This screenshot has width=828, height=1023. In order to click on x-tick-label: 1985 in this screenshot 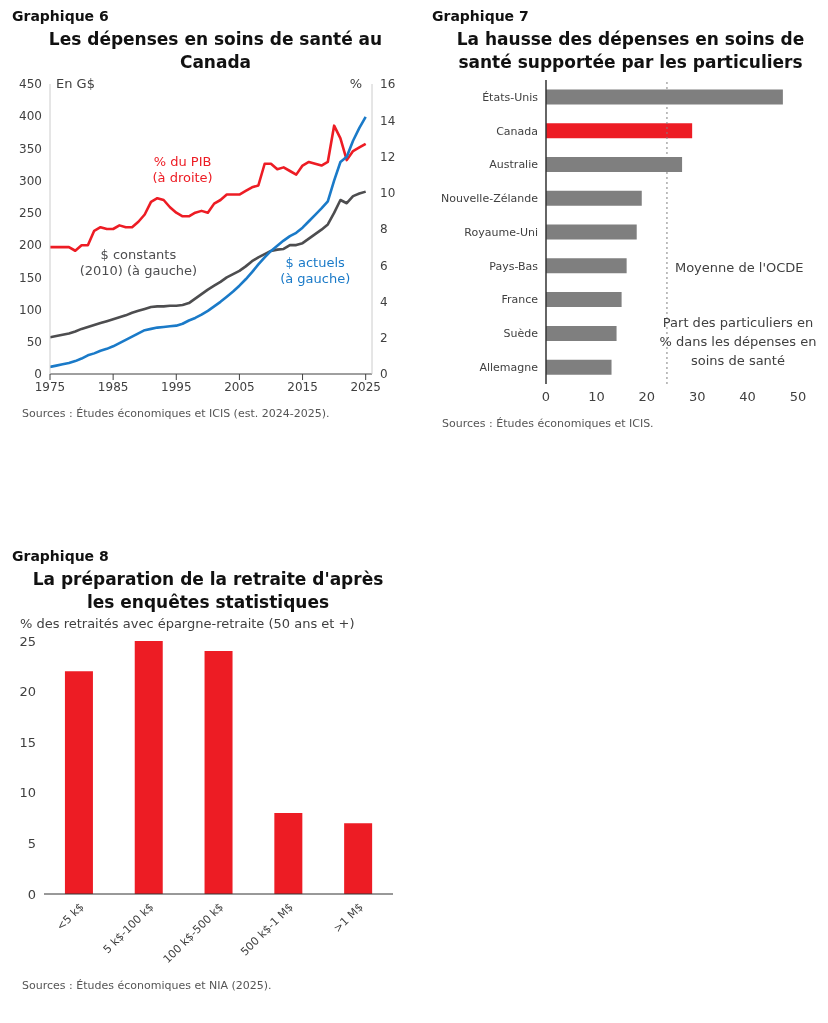, I will do `click(113, 386)`.